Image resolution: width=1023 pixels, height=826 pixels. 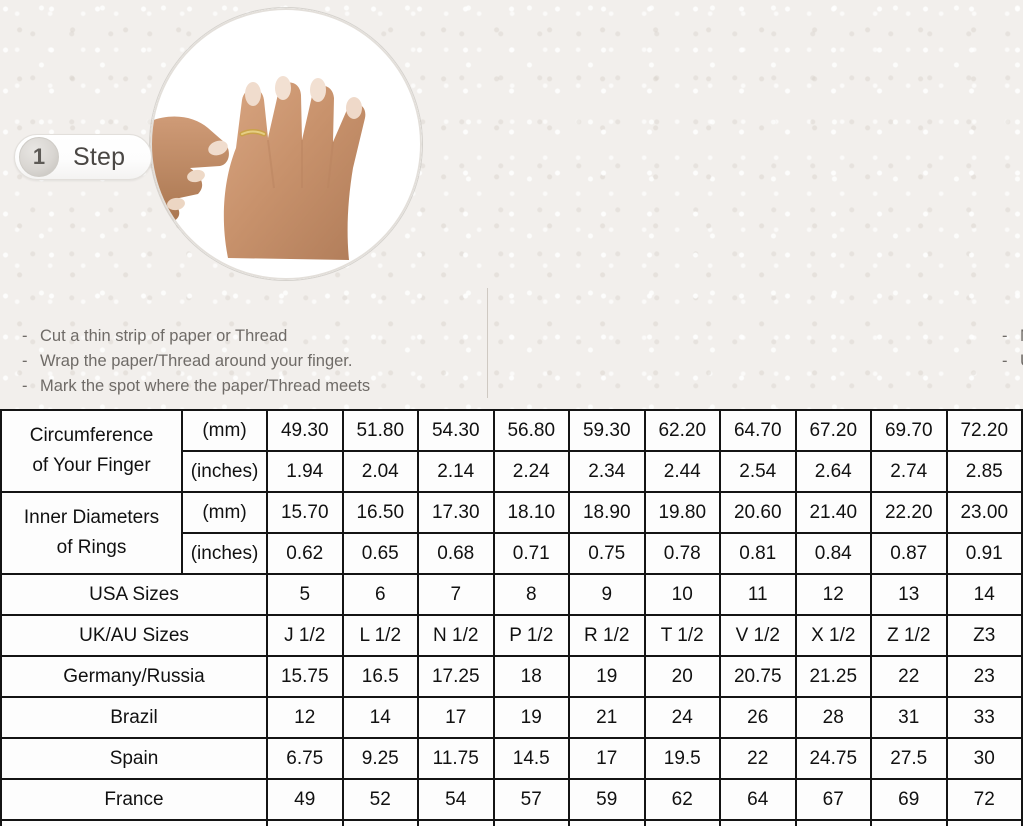 I want to click on table-cell: 49.30, so click(x=305, y=430).